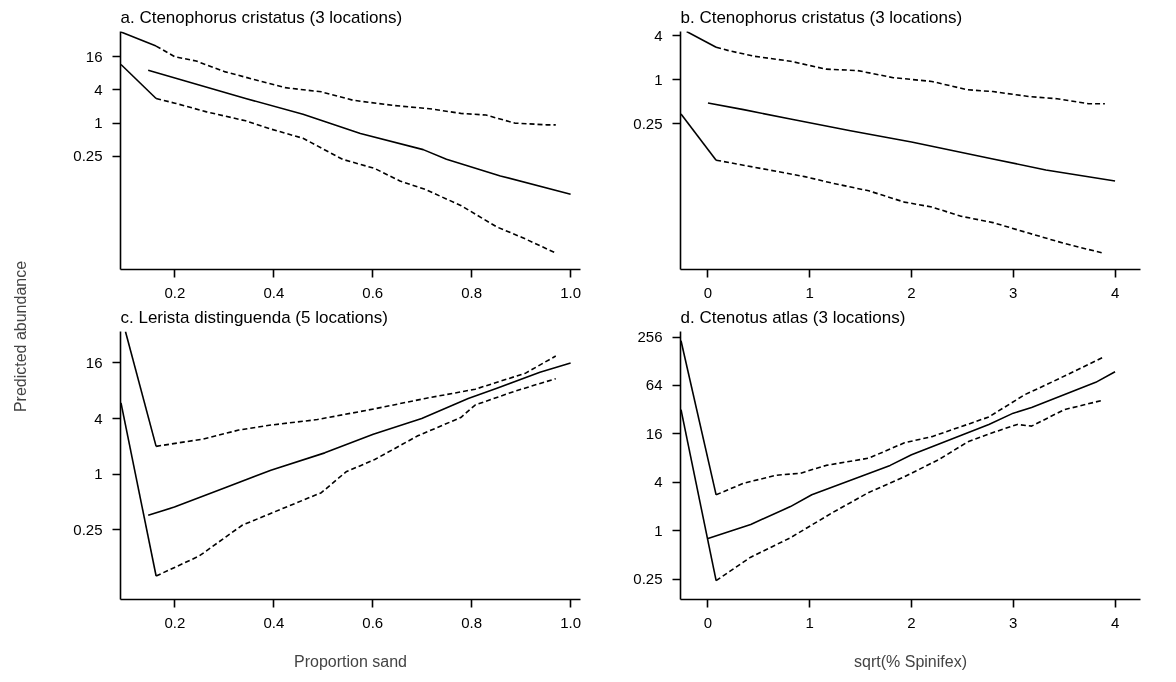 The image size is (1176, 682). I want to click on chart-title: a. Ctenophorus cristatus (3 locations), so click(261, 17).